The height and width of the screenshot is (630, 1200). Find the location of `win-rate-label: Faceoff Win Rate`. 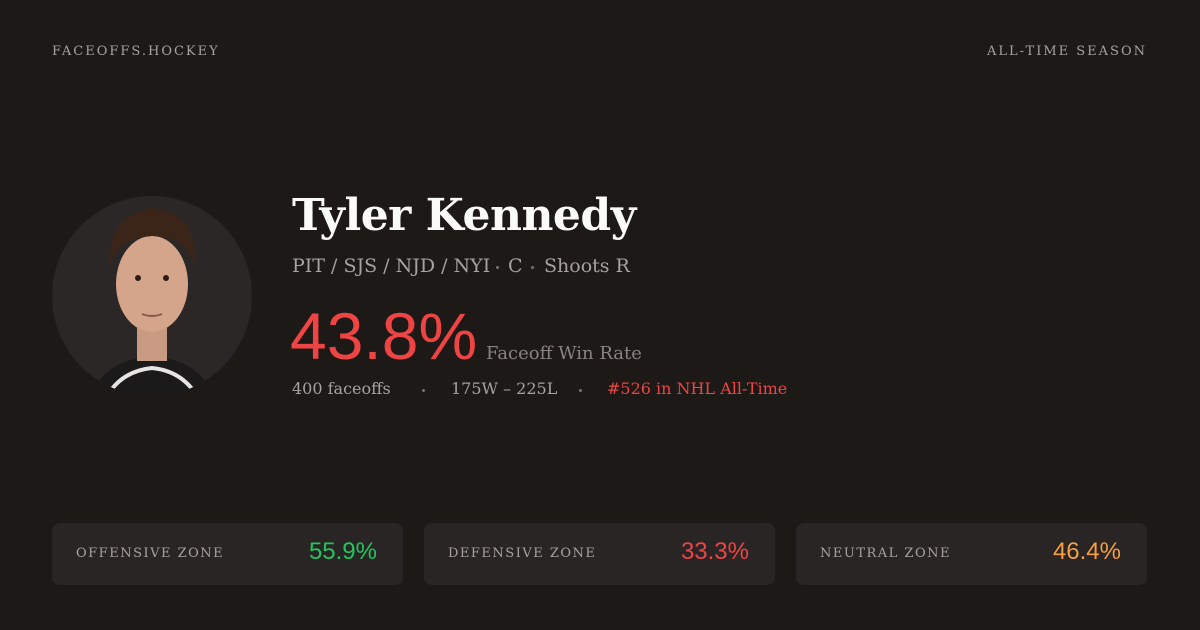

win-rate-label: Faceoff Win Rate is located at coordinates (564, 353).